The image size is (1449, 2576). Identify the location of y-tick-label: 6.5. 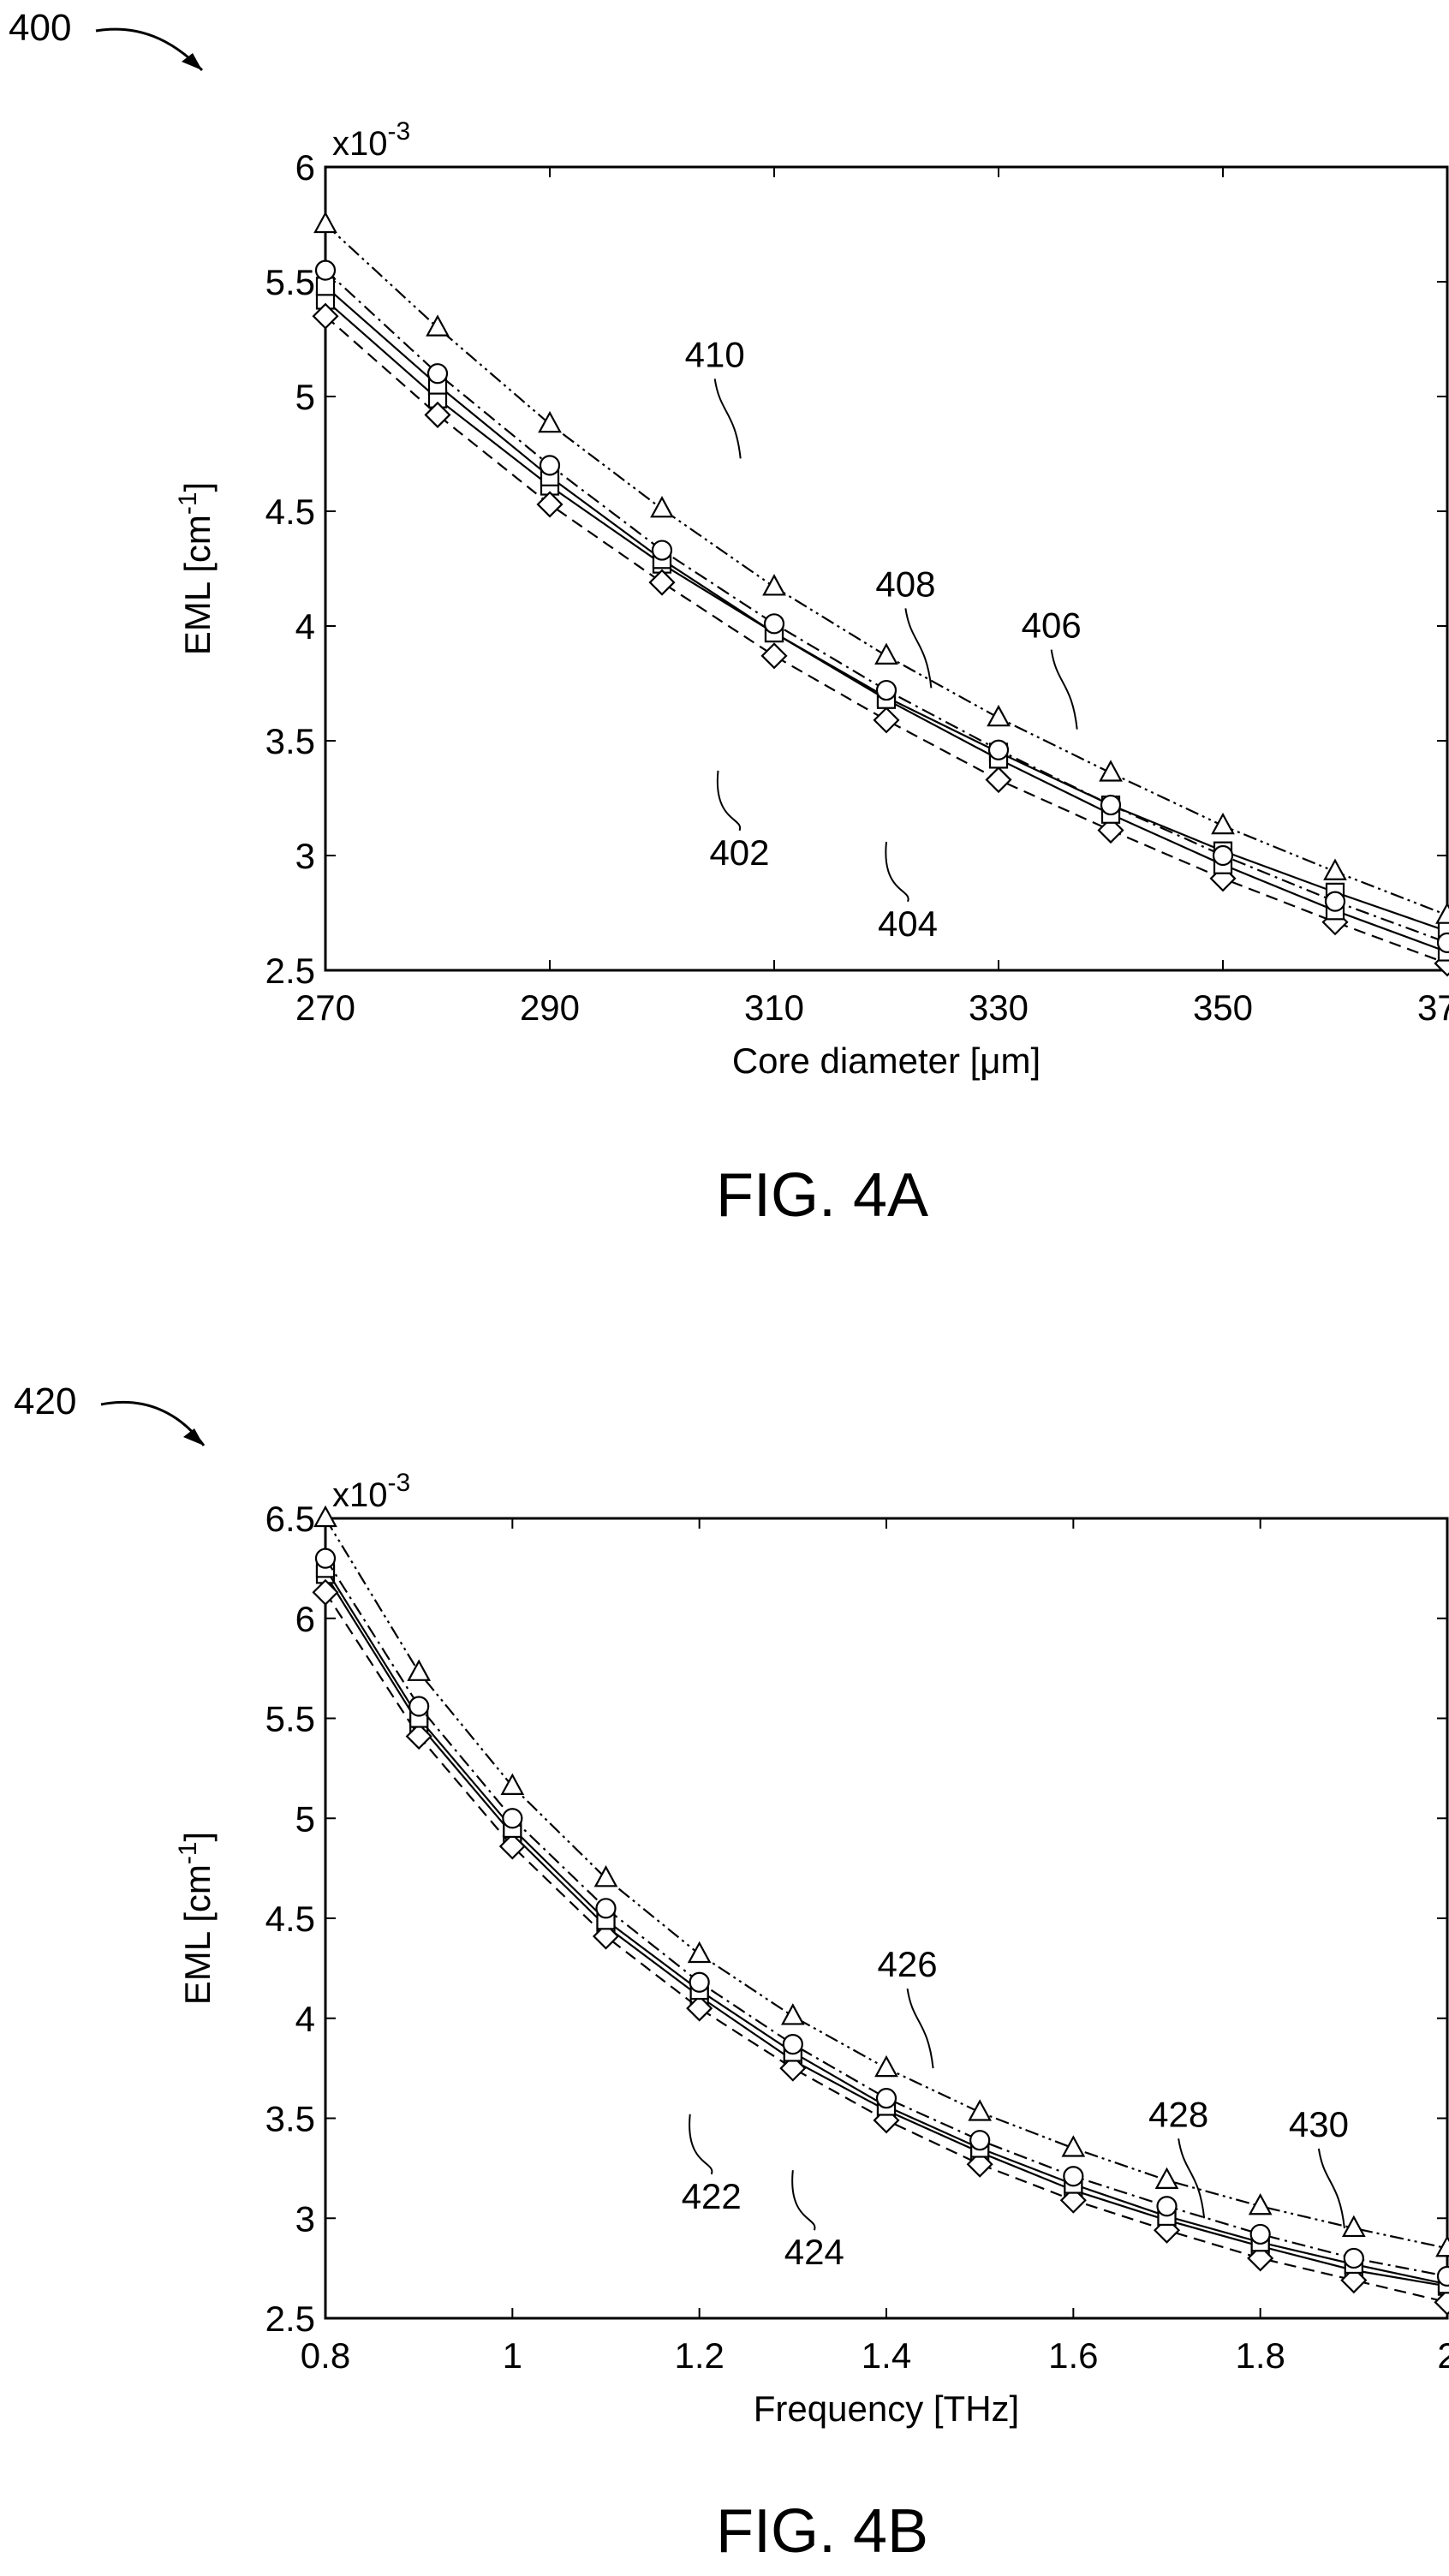
(290, 1519).